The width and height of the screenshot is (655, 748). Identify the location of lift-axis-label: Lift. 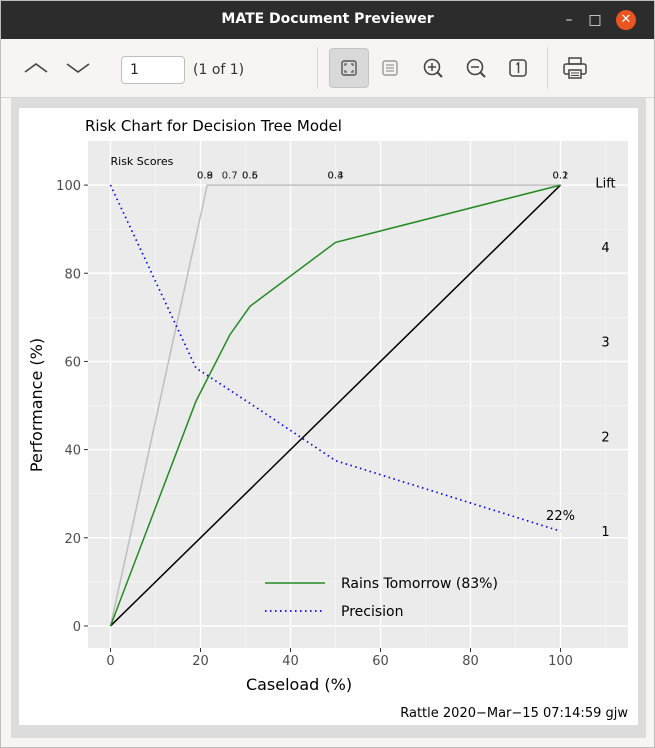
(605, 183).